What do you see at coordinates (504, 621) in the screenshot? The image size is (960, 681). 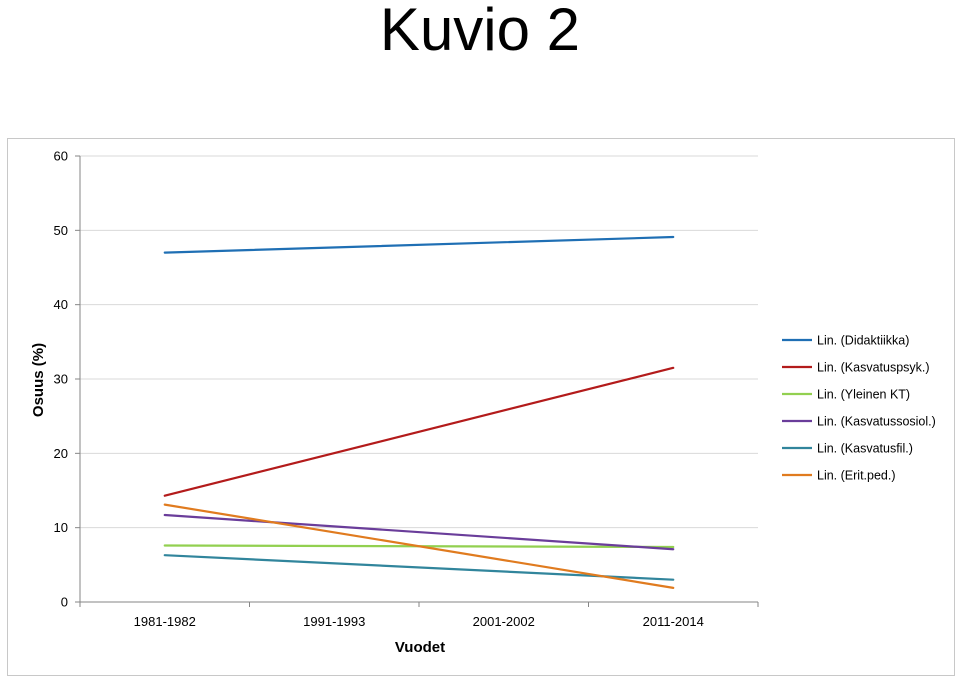 I see `x-tick-label: 2001-2002` at bounding box center [504, 621].